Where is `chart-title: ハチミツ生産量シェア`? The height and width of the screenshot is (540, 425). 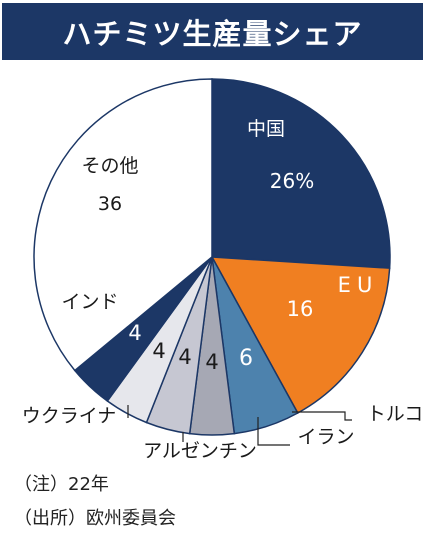 chart-title: ハチミツ生産量シェア is located at coordinates (212, 33).